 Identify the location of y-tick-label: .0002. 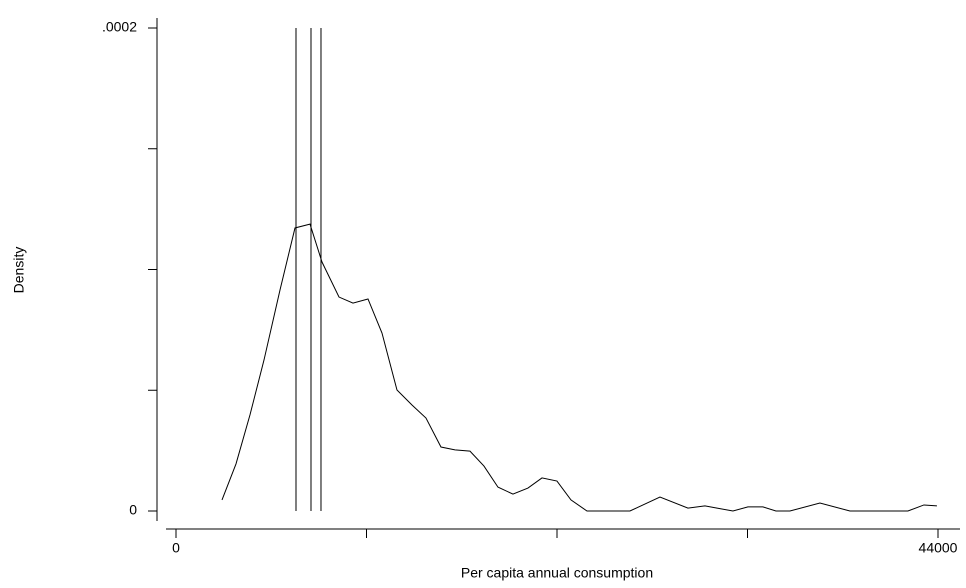
(119, 27).